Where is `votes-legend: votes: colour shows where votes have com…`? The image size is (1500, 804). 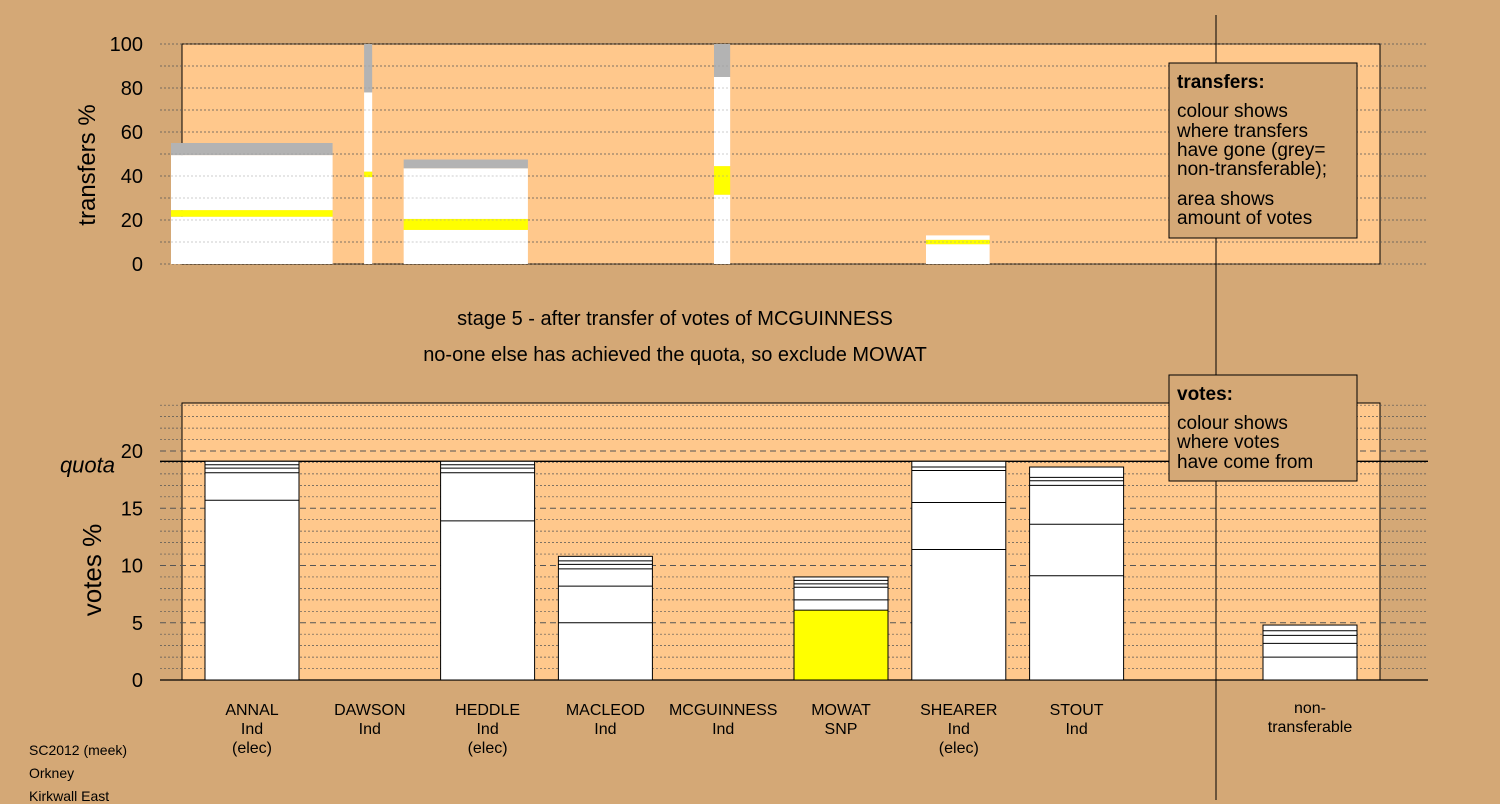
votes-legend: votes: colour shows where votes have com… is located at coordinates (1263, 428).